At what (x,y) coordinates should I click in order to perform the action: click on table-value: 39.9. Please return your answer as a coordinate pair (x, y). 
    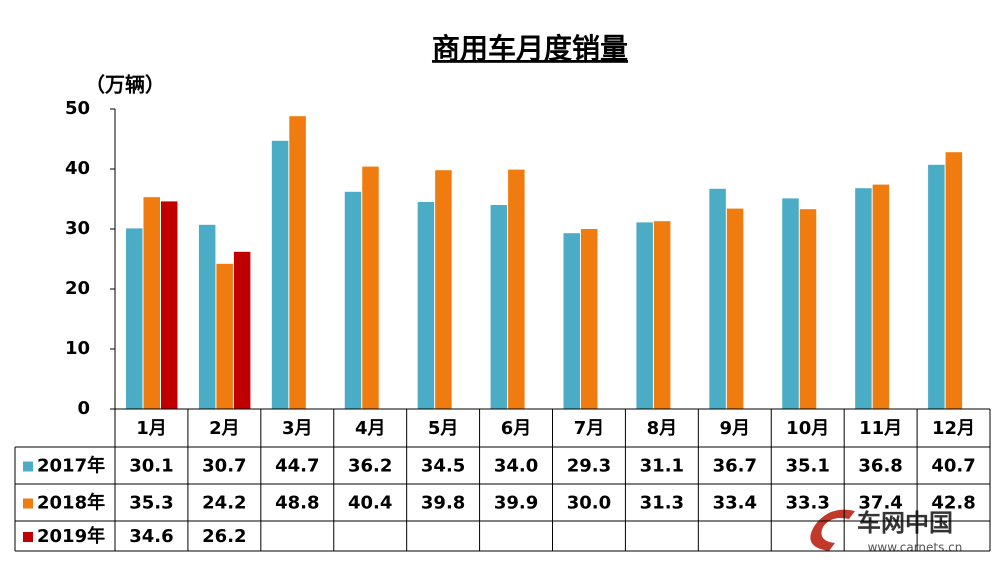
    Looking at the image, I should click on (516, 503).